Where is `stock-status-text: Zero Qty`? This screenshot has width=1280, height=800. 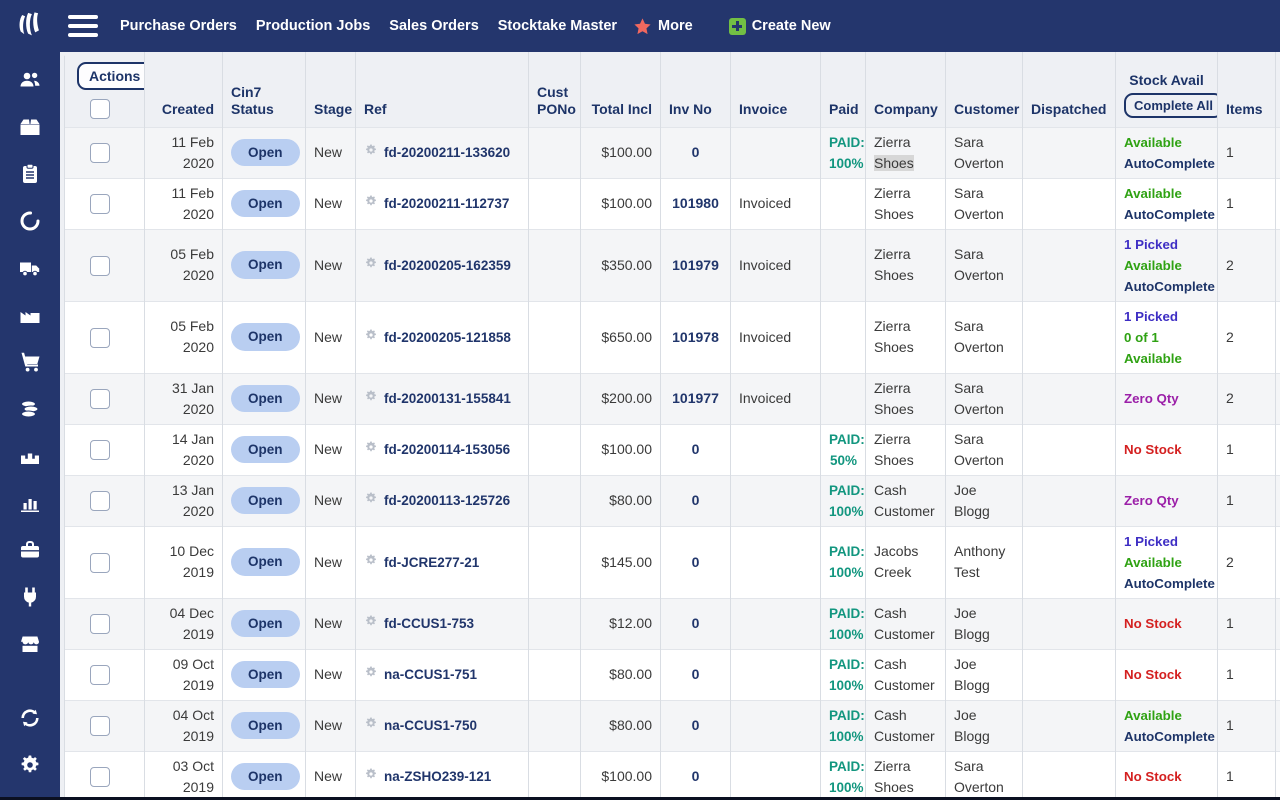
stock-status-text: Zero Qty is located at coordinates (1151, 398).